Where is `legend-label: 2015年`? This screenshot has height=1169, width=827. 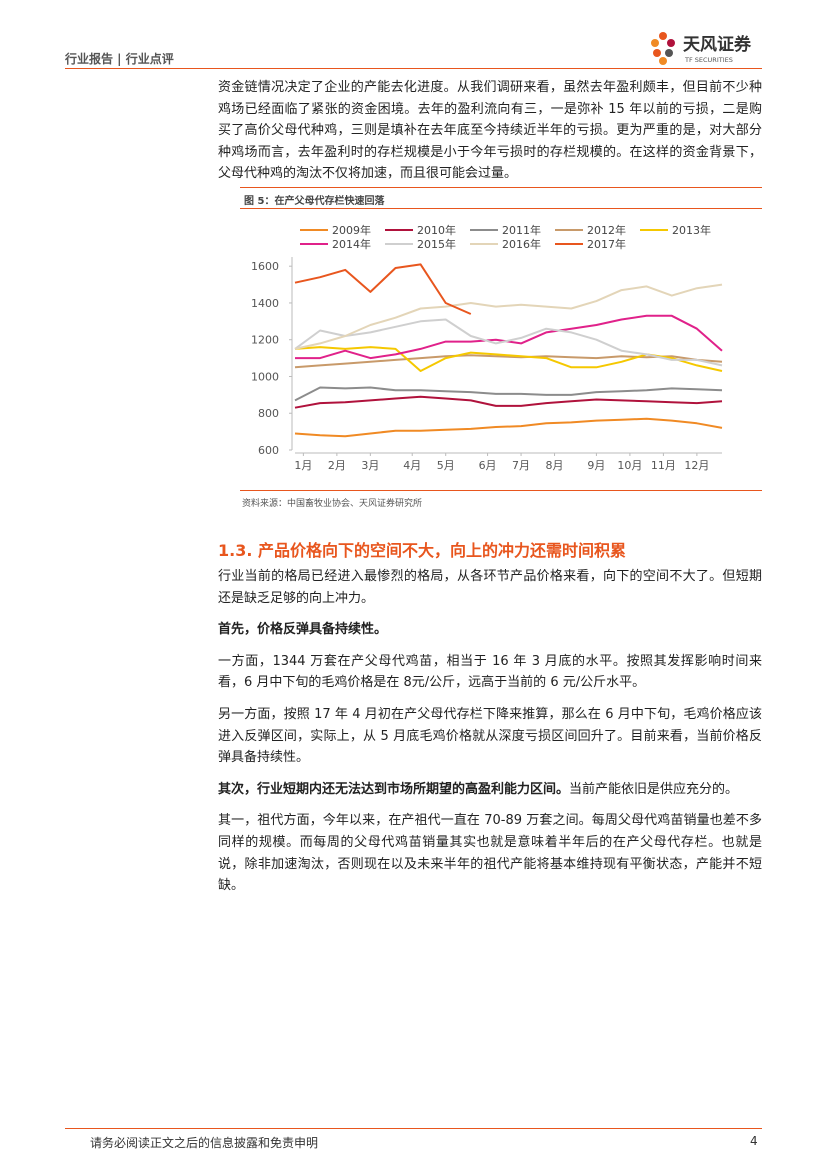
legend-label: 2015年 is located at coordinates (436, 244).